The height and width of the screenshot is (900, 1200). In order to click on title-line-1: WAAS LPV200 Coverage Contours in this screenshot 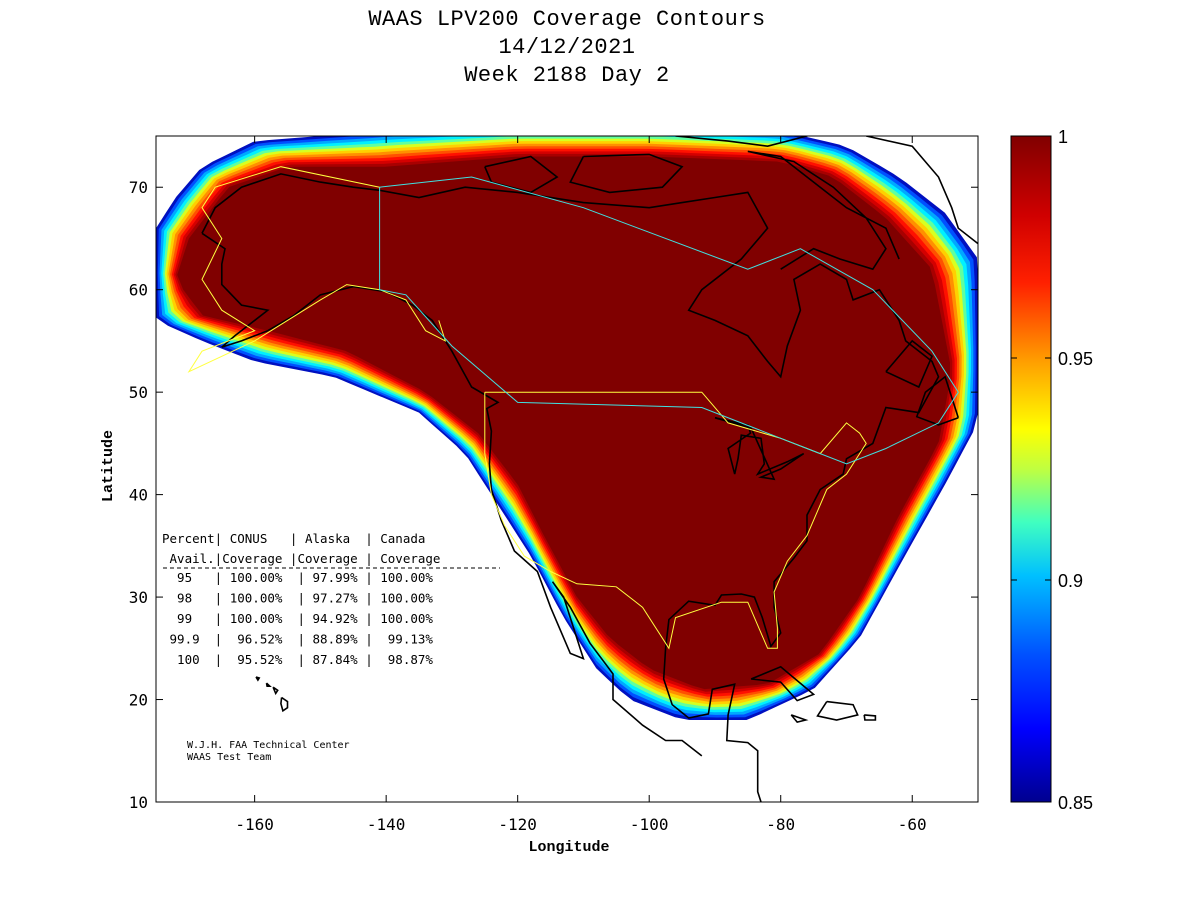, I will do `click(567, 19)`.